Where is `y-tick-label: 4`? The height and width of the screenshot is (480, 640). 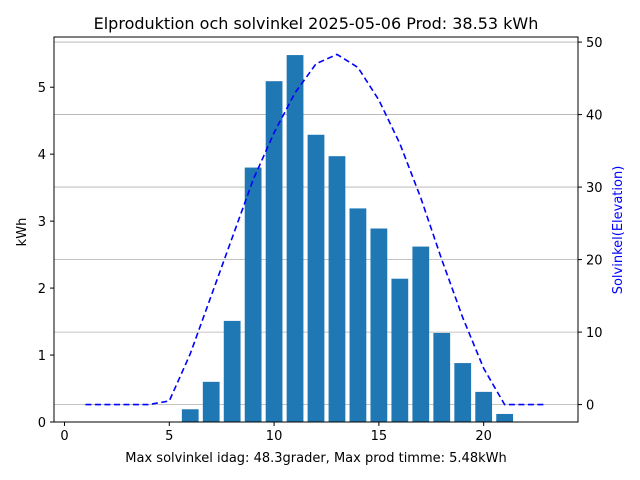
y-tick-label: 4 is located at coordinates (42, 155).